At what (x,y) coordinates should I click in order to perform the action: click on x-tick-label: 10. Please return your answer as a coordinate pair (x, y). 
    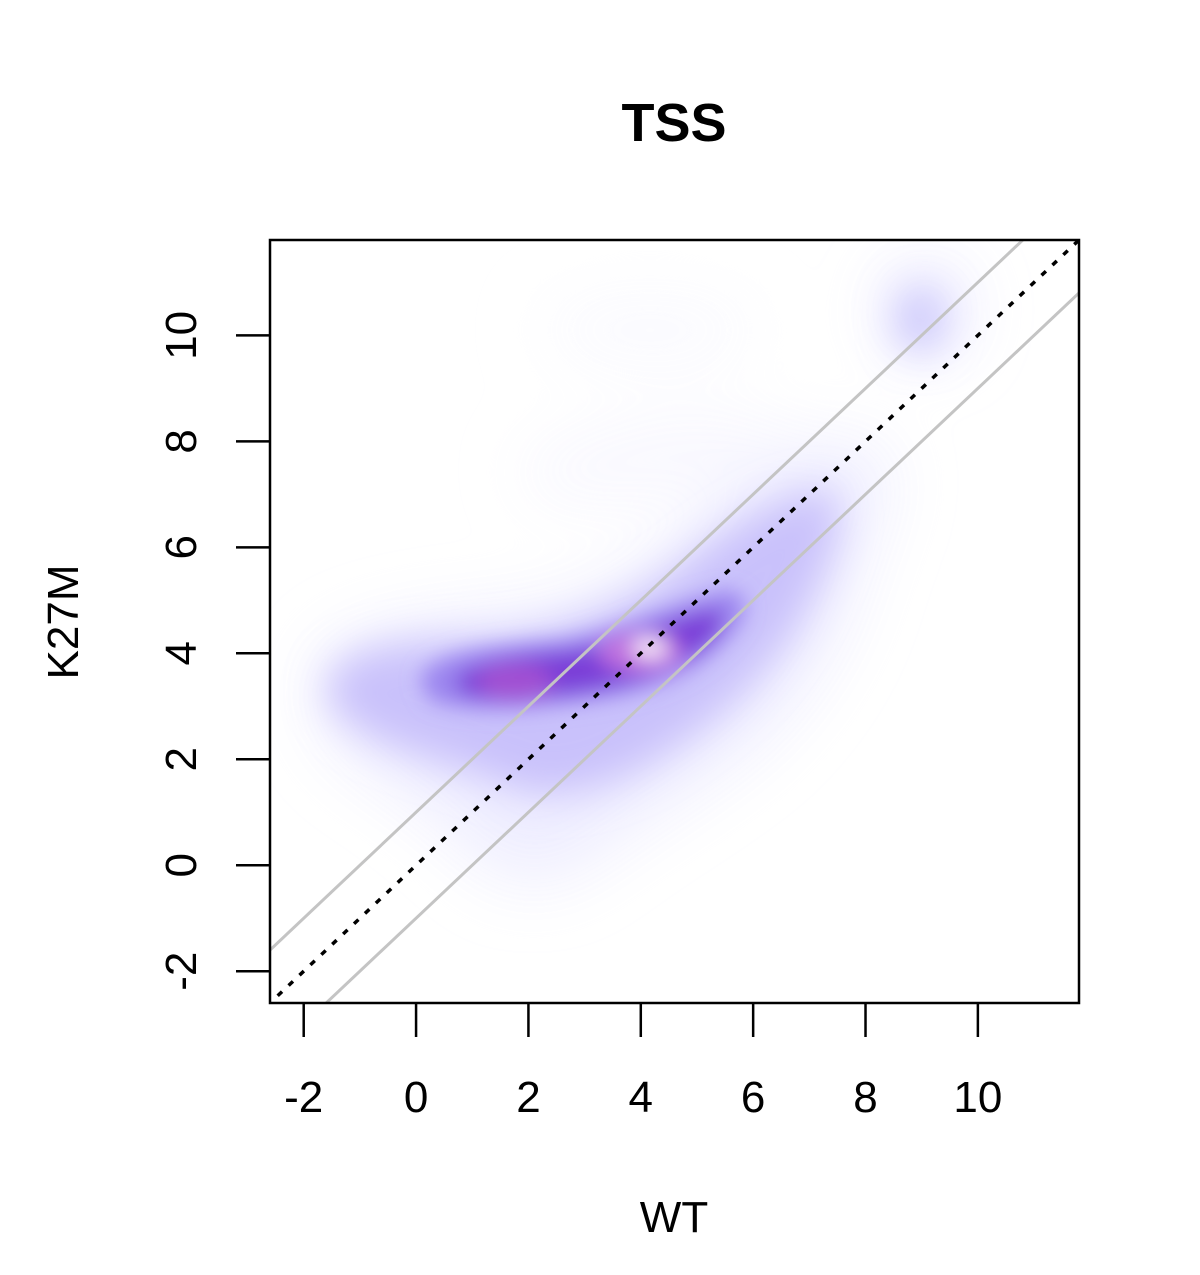
    Looking at the image, I should click on (977, 1097).